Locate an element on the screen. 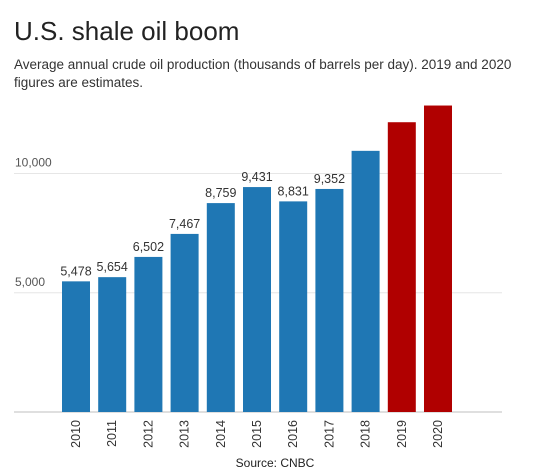 This screenshot has width=550, height=472. x-tick-label: 2016 is located at coordinates (293, 434).